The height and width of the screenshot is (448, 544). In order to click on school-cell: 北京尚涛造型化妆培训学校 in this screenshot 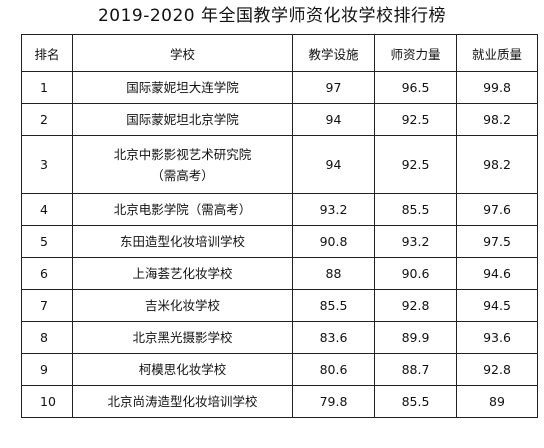, I will do `click(182, 401)`.